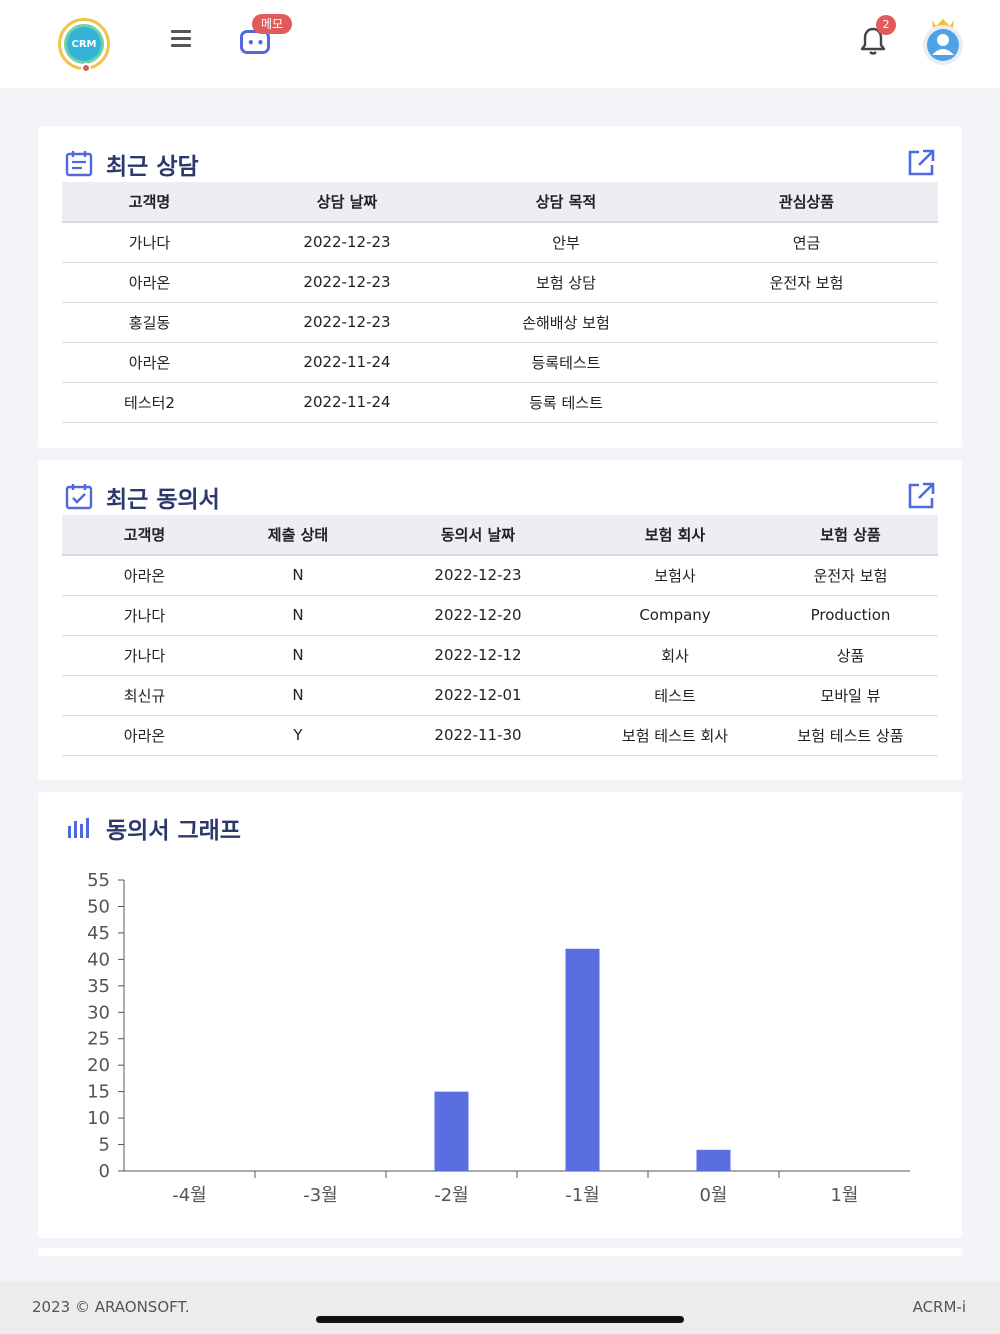  What do you see at coordinates (98, 880) in the screenshot?
I see `y-tick-label: 55` at bounding box center [98, 880].